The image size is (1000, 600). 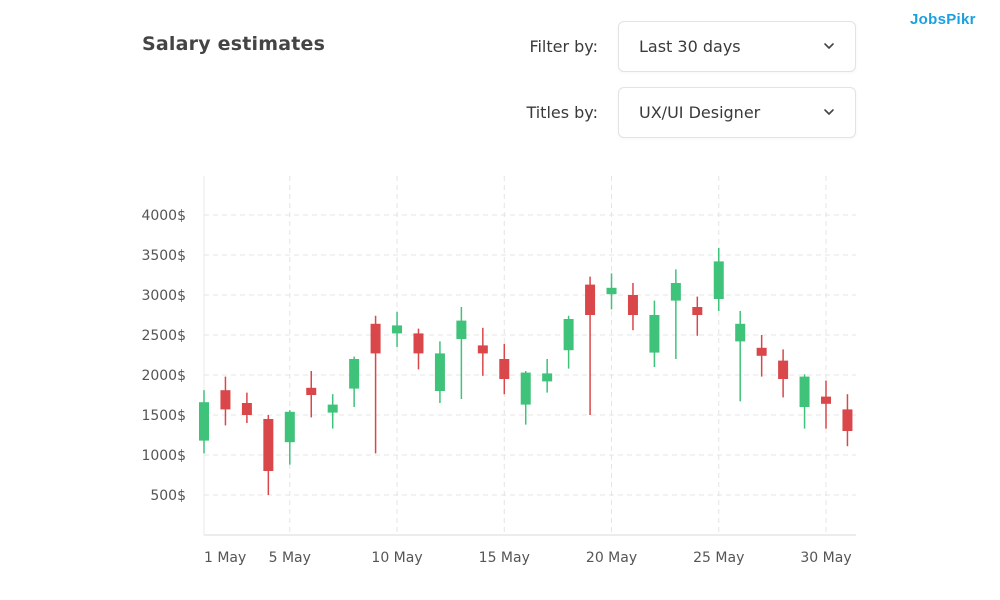 I want to click on x-tick-label: 1 May, so click(x=225, y=558).